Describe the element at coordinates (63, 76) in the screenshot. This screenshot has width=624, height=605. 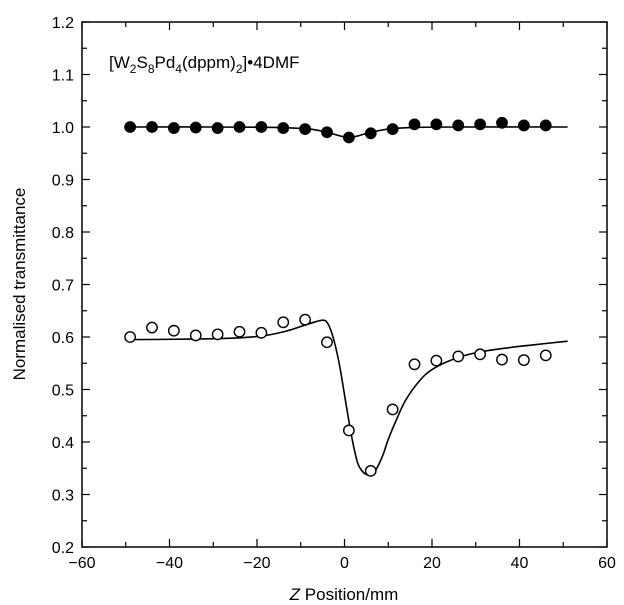
I see `y-tick-label: 1.1` at that location.